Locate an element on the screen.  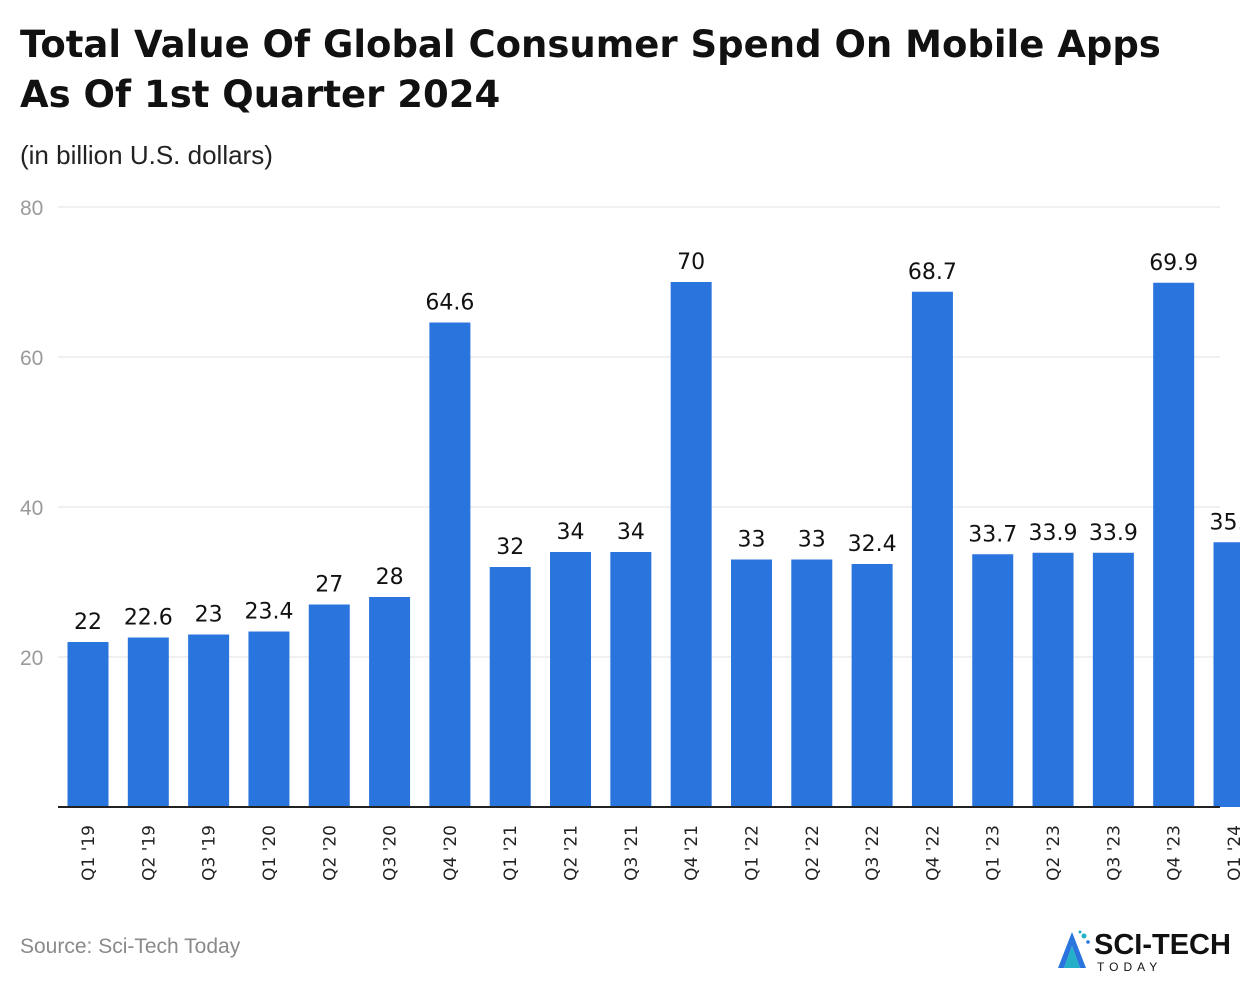
x-tick-label: Q1 '20 is located at coordinates (270, 853).